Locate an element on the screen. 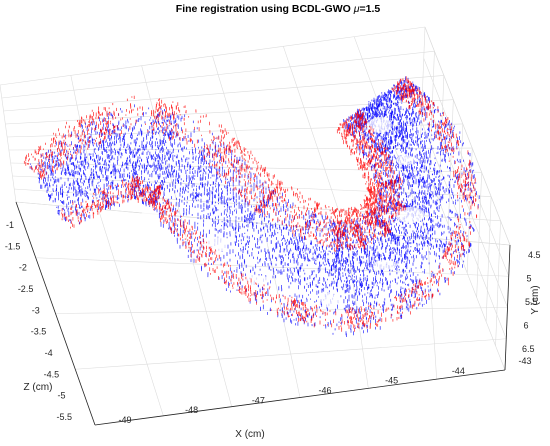 Image resolution: width=550 pixels, height=446 pixels. x-axis-label: X (cm) is located at coordinates (249, 434).